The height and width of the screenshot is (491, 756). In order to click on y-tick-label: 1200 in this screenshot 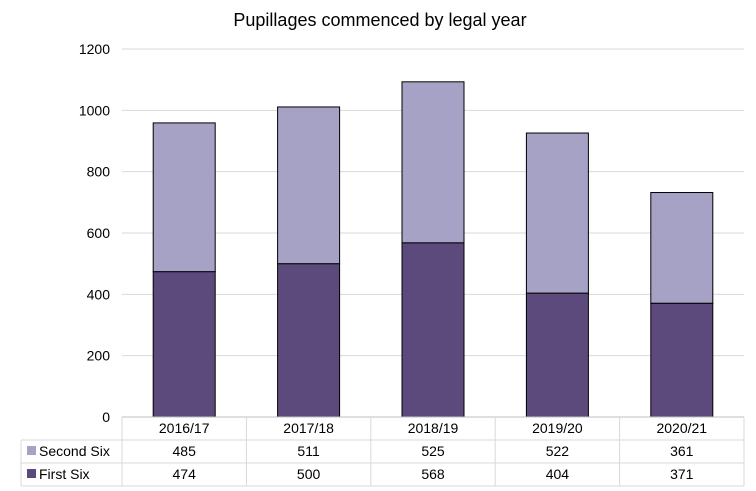, I will do `click(94, 49)`.